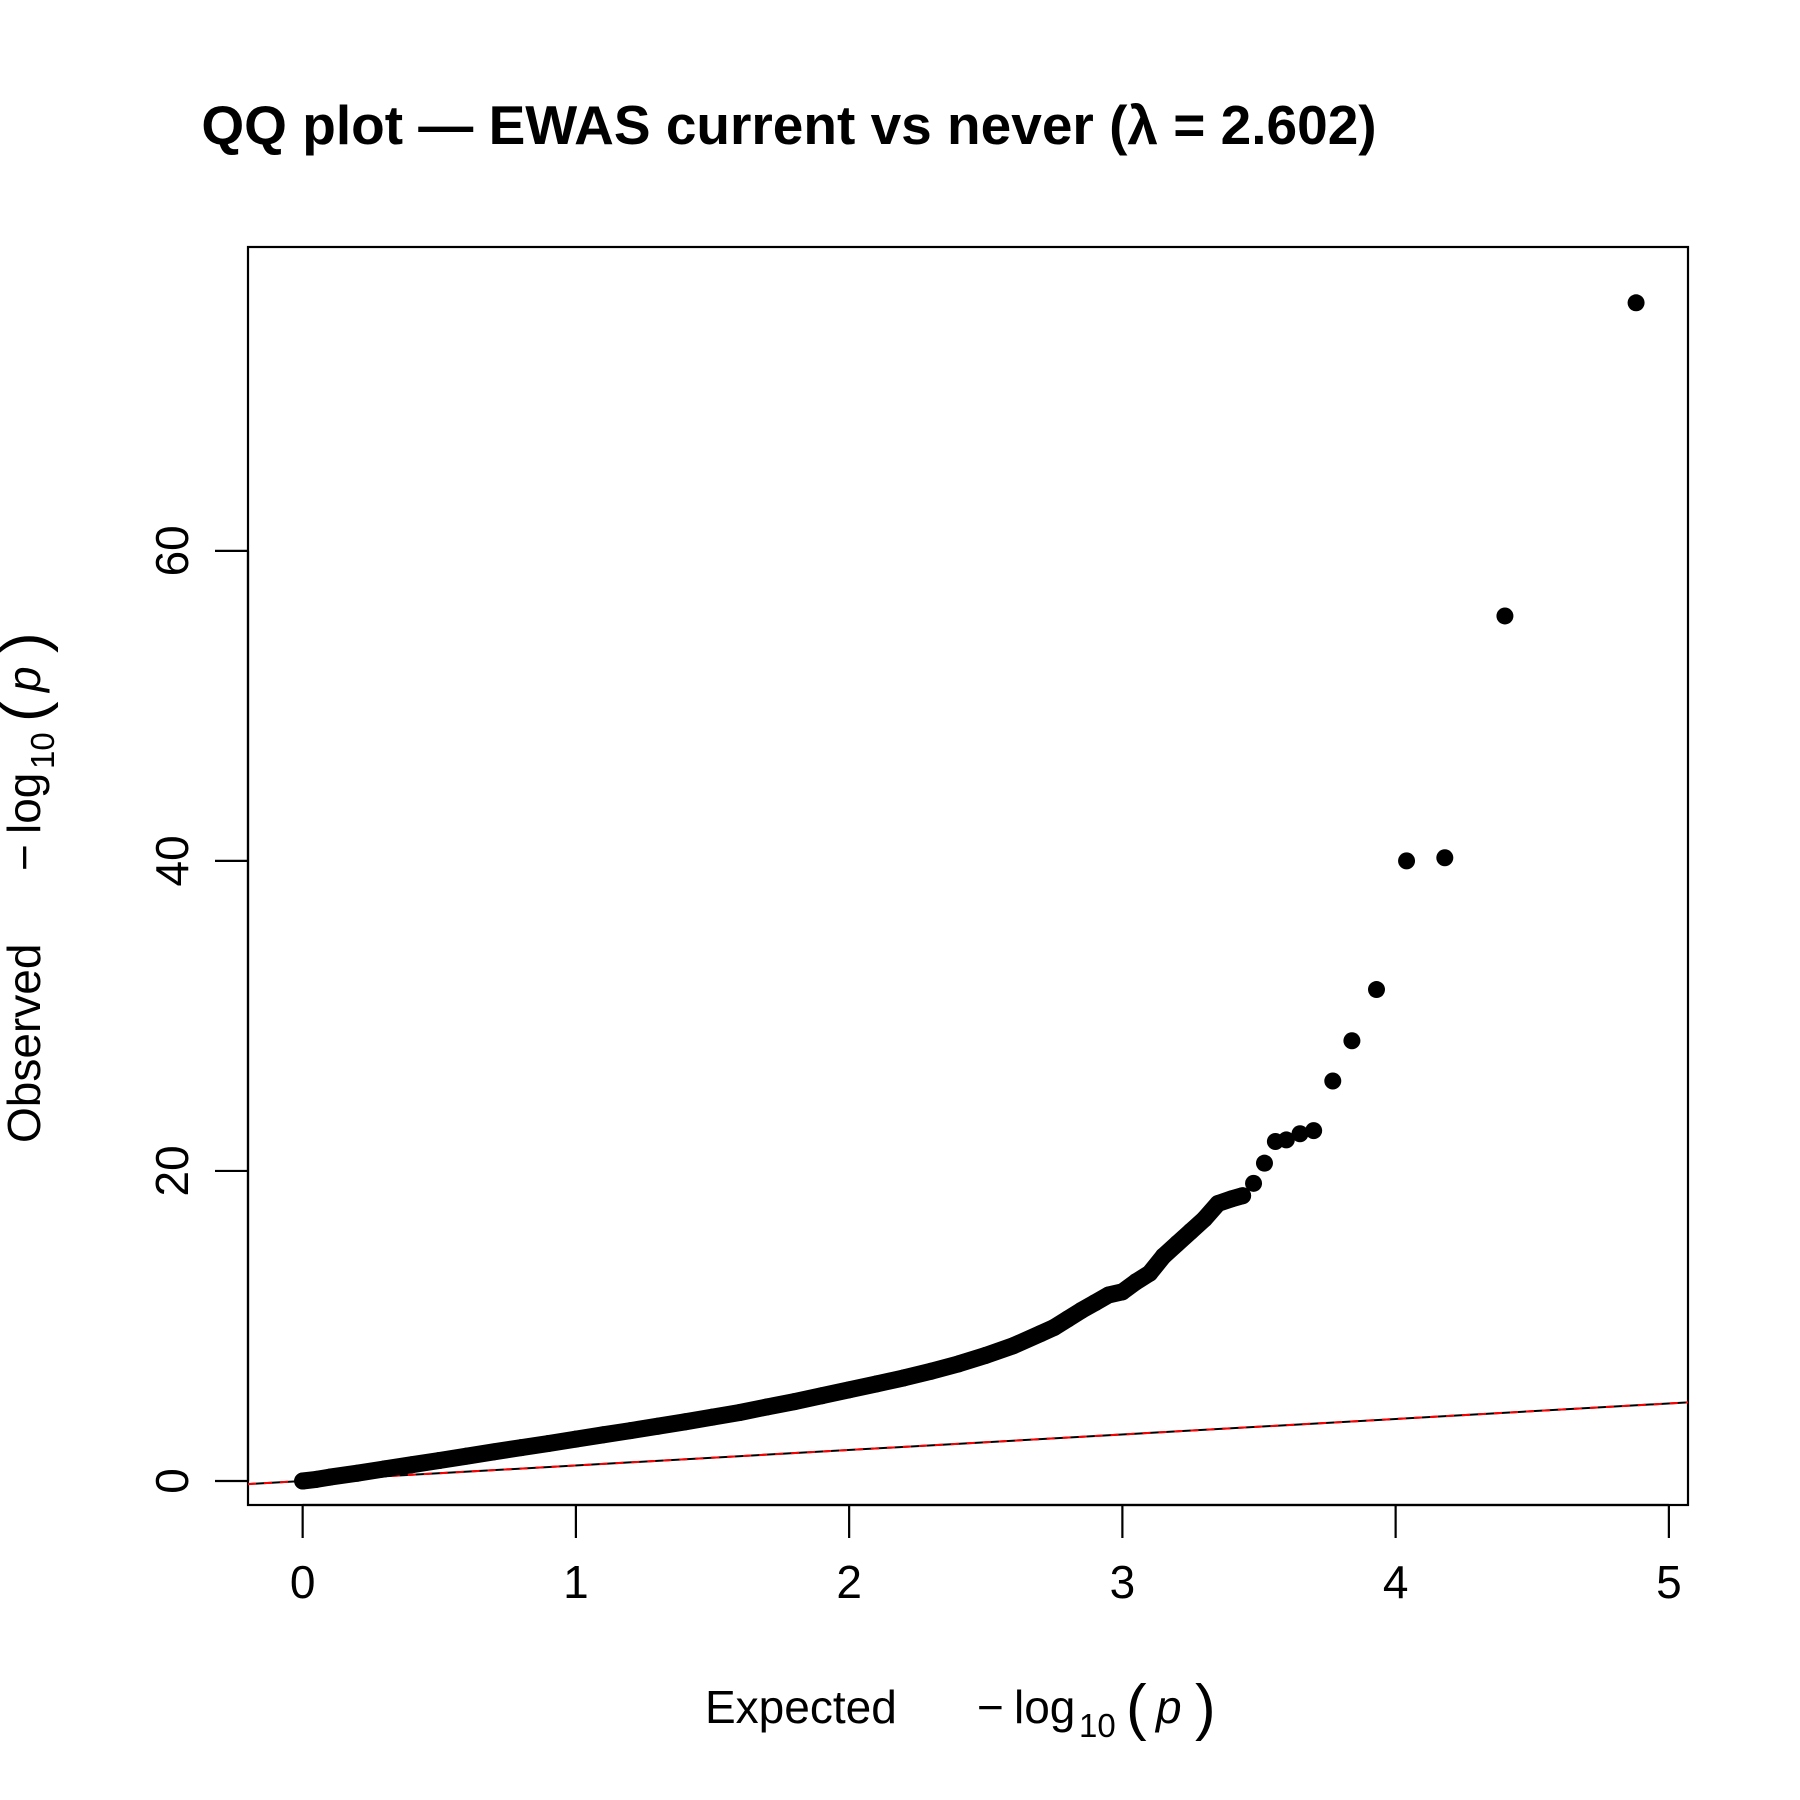 This screenshot has width=1800, height=1800. I want to click on x-axis-label-close-paren: ), so click(1205, 1707).